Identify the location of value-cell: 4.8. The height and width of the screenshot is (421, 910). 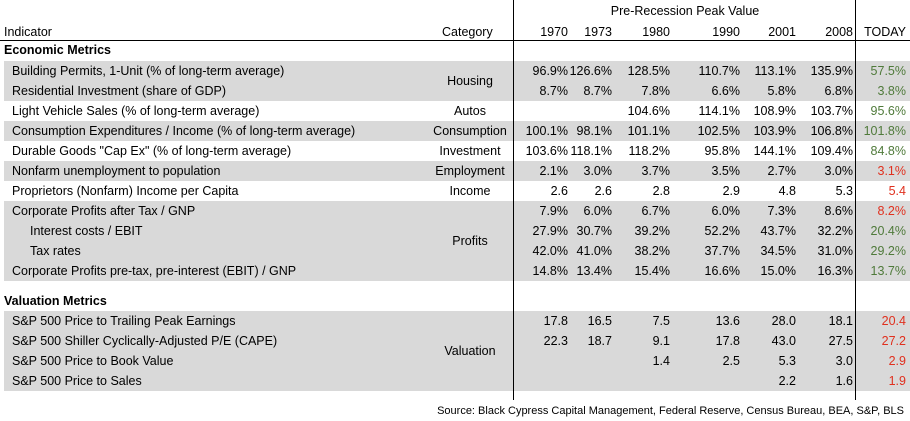
(787, 191).